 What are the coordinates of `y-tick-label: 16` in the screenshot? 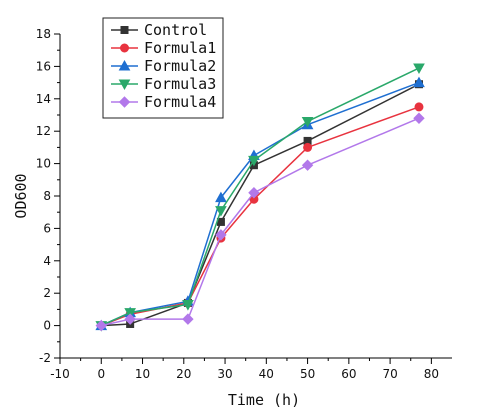 It's located at (43, 66).